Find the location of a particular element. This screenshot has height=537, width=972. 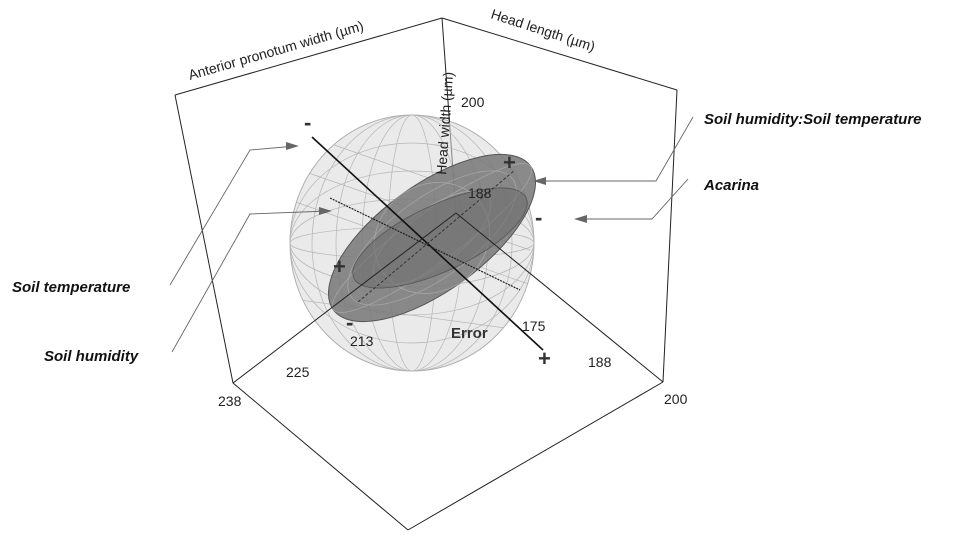

effect-lines is located at coordinates (427, 243).